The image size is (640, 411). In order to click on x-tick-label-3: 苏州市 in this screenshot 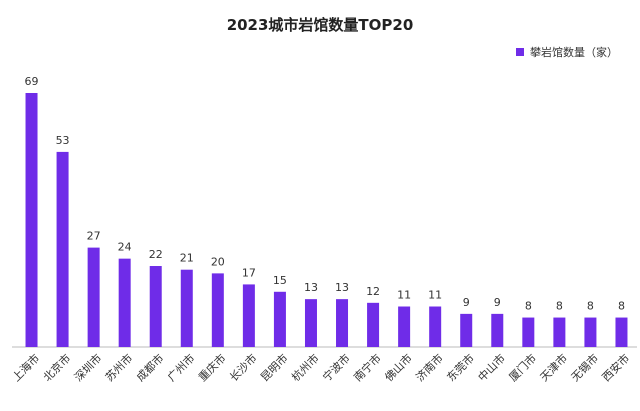, I will do `click(118, 367)`.